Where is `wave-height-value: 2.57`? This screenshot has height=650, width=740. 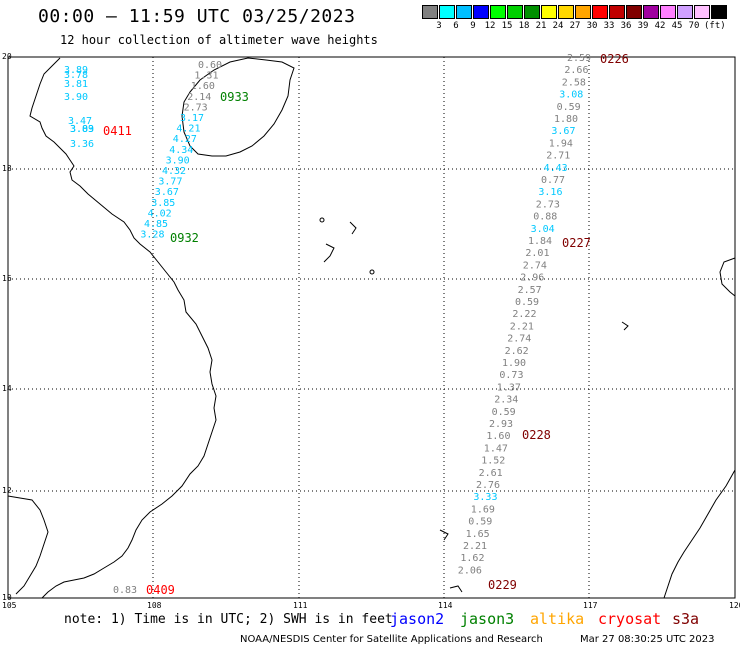 wave-height-value: 2.57 is located at coordinates (530, 290).